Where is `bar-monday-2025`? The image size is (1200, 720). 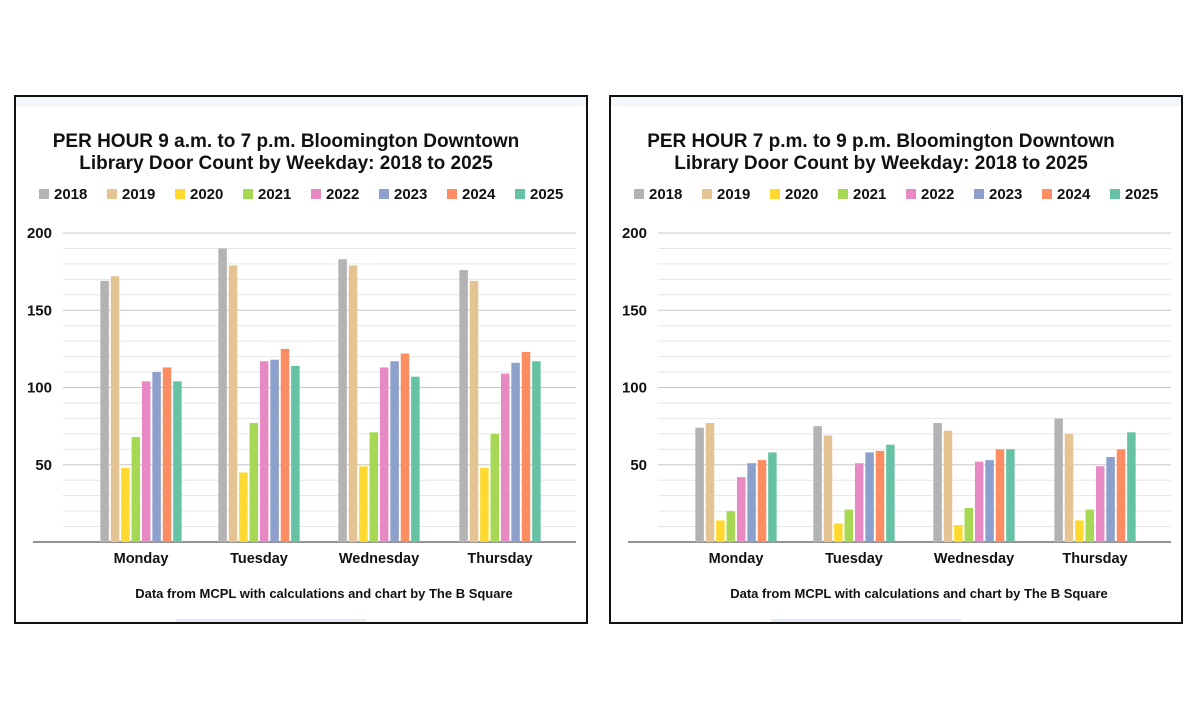 bar-monday-2025 is located at coordinates (177, 461).